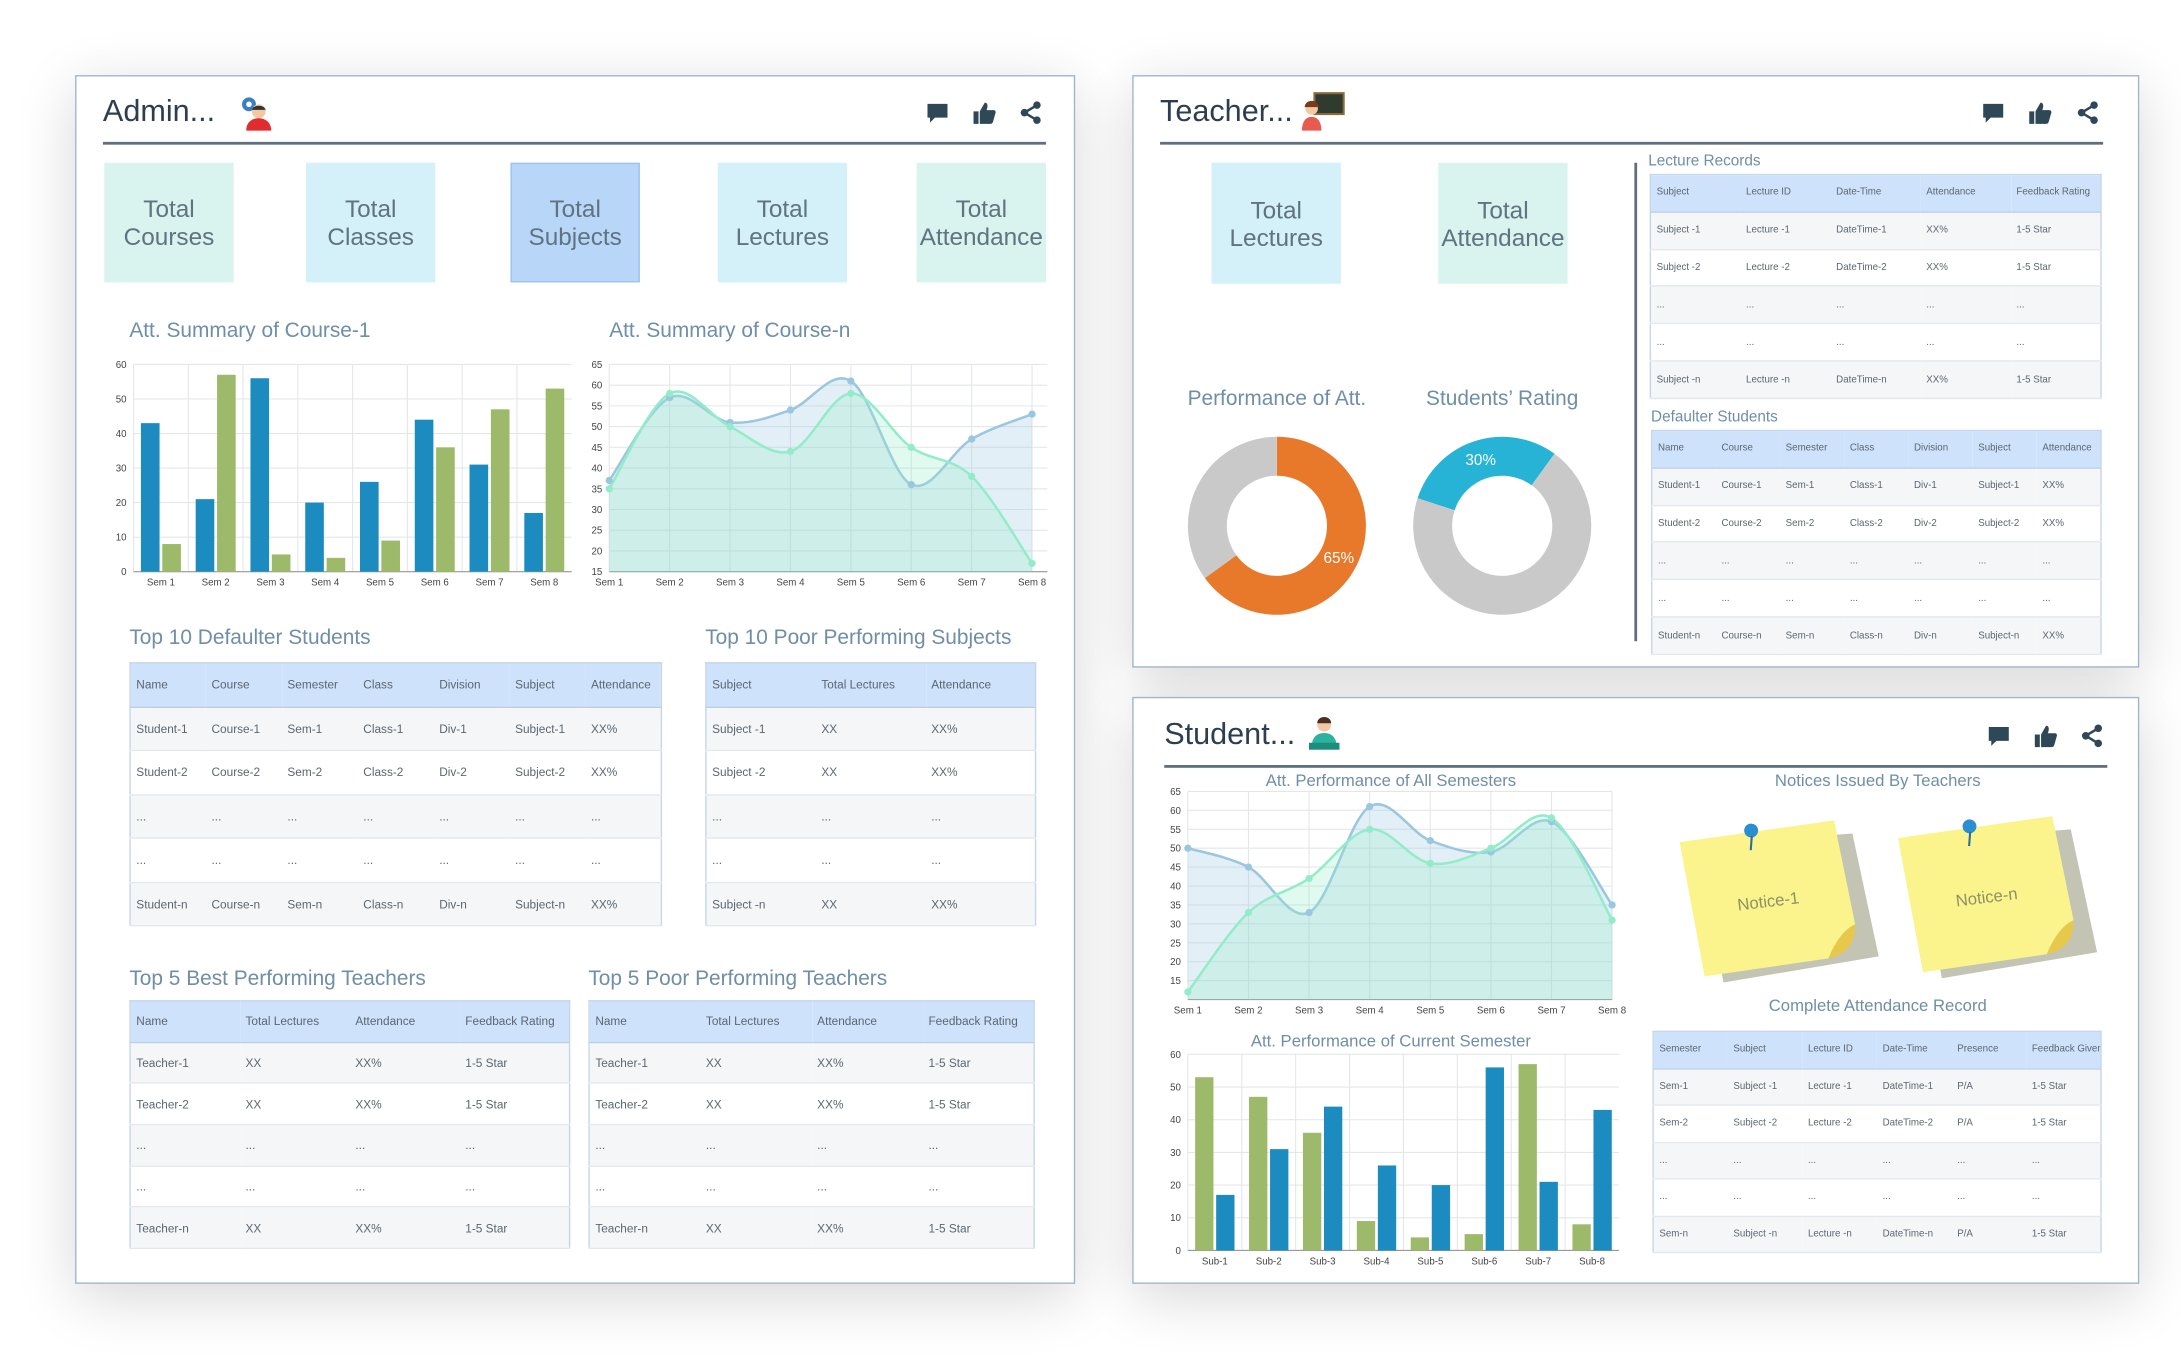  I want to click on cell: Student-n, so click(168, 904).